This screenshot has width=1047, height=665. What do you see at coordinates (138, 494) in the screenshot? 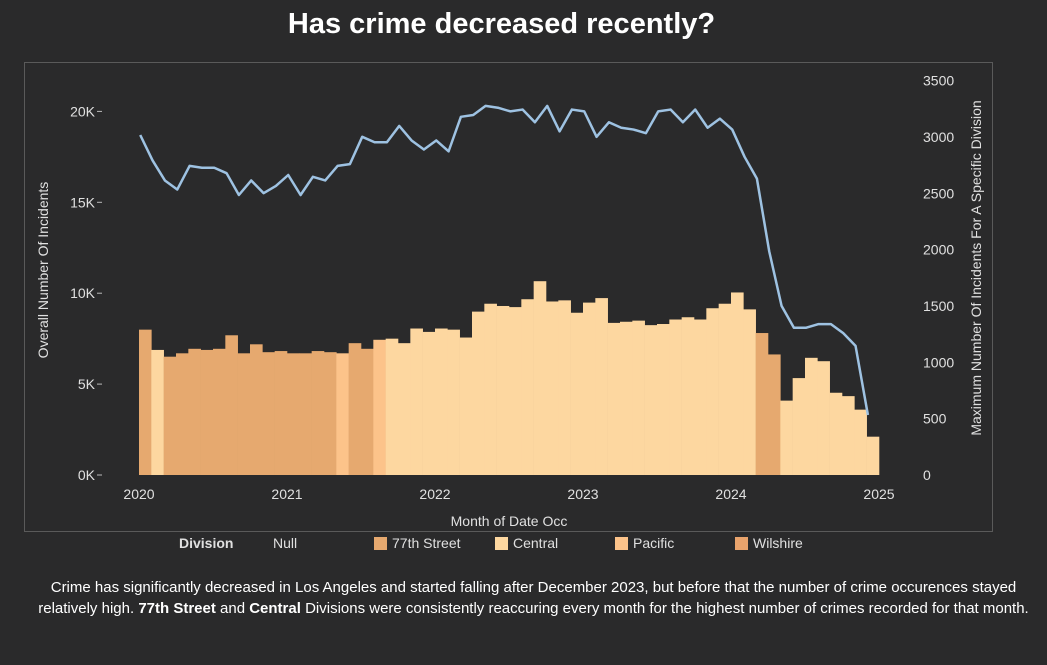
I see `x-tick-label: 2020` at bounding box center [138, 494].